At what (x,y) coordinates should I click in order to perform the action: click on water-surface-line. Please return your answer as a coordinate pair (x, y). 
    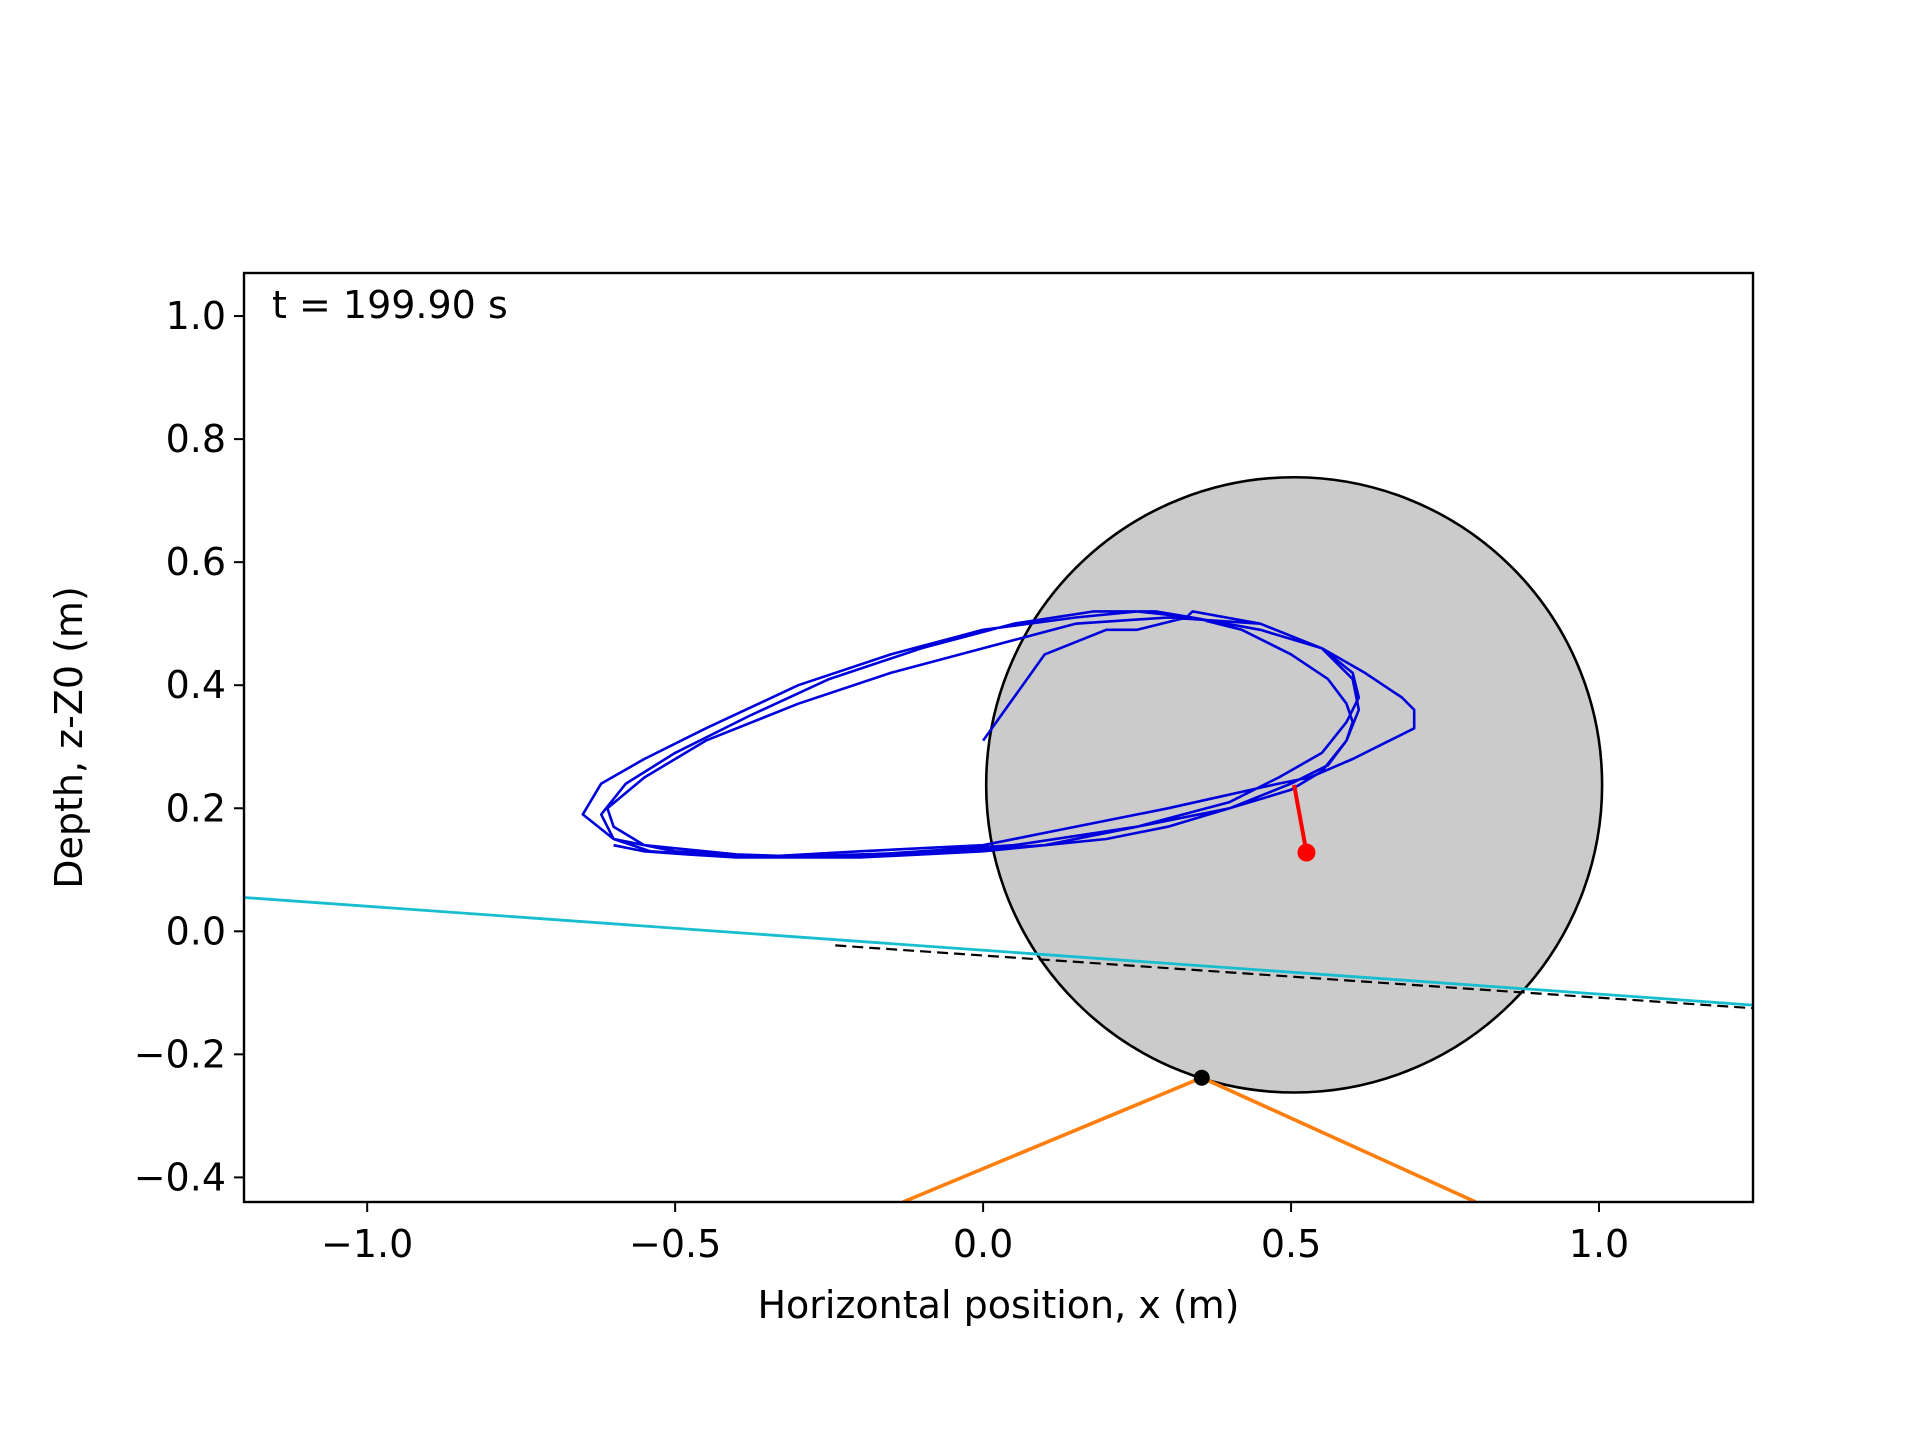
    Looking at the image, I should click on (998, 951).